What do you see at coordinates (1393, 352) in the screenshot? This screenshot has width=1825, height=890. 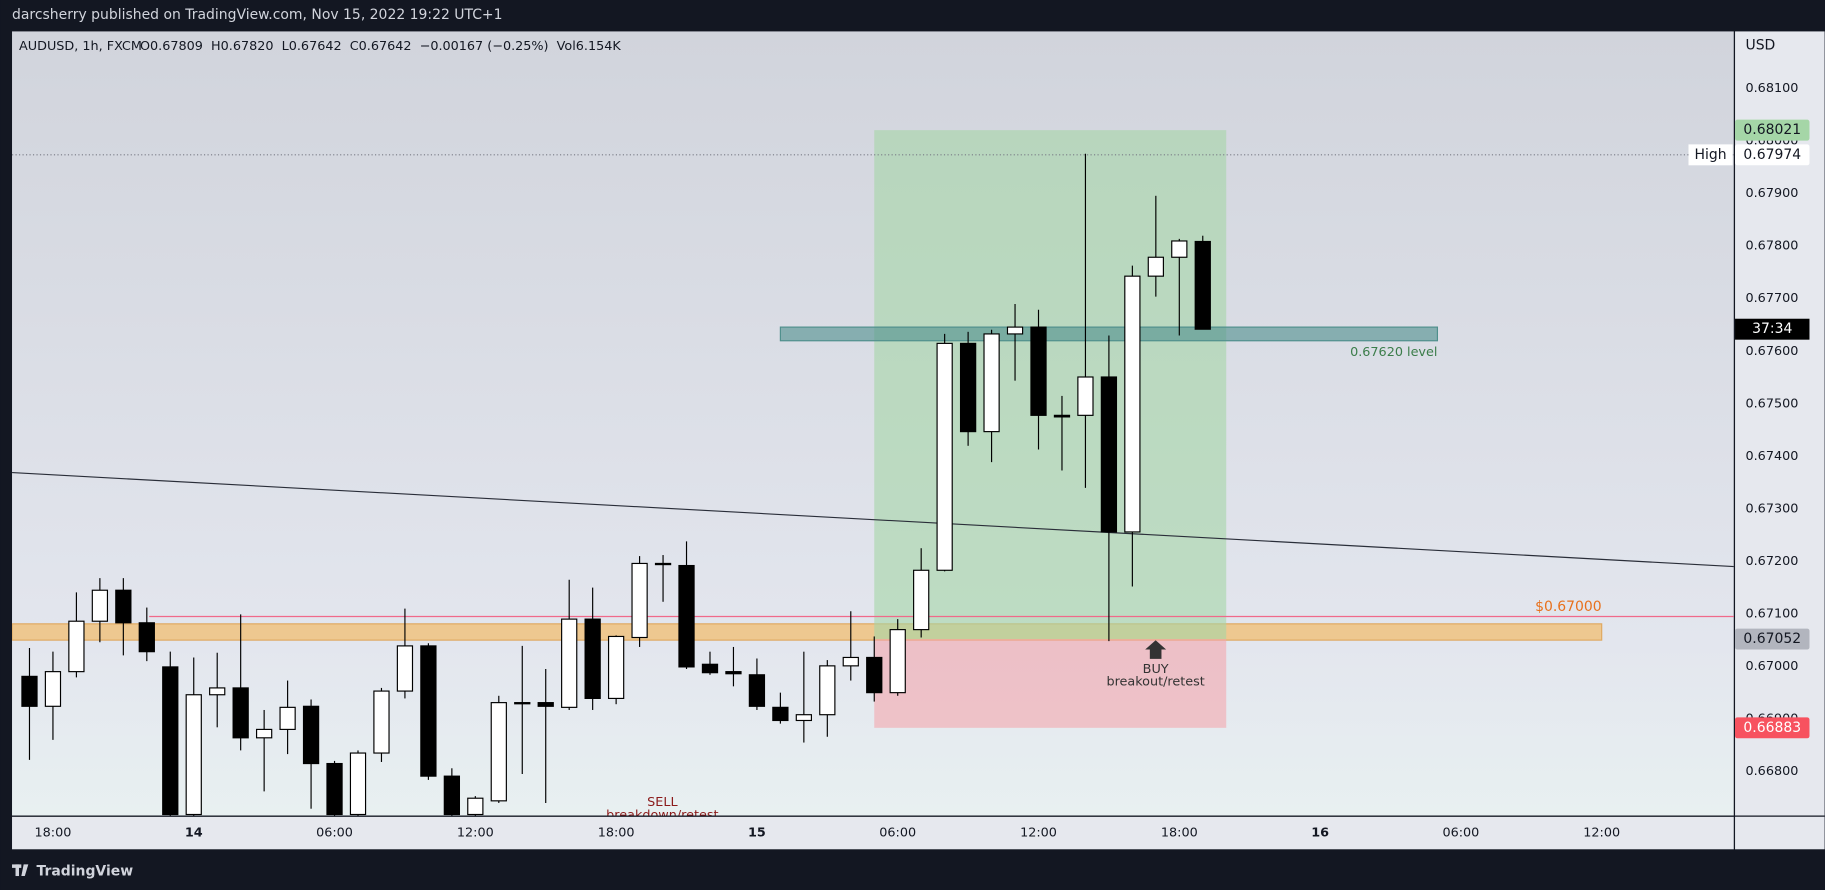 I see `level-label: 0.67620 level` at bounding box center [1393, 352].